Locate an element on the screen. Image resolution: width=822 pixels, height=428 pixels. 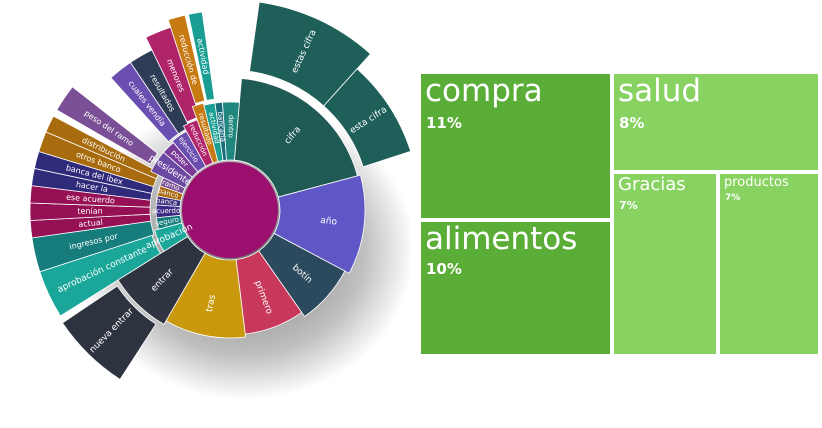
treemap-percent-alimentos: 10% is located at coordinates (444, 269).